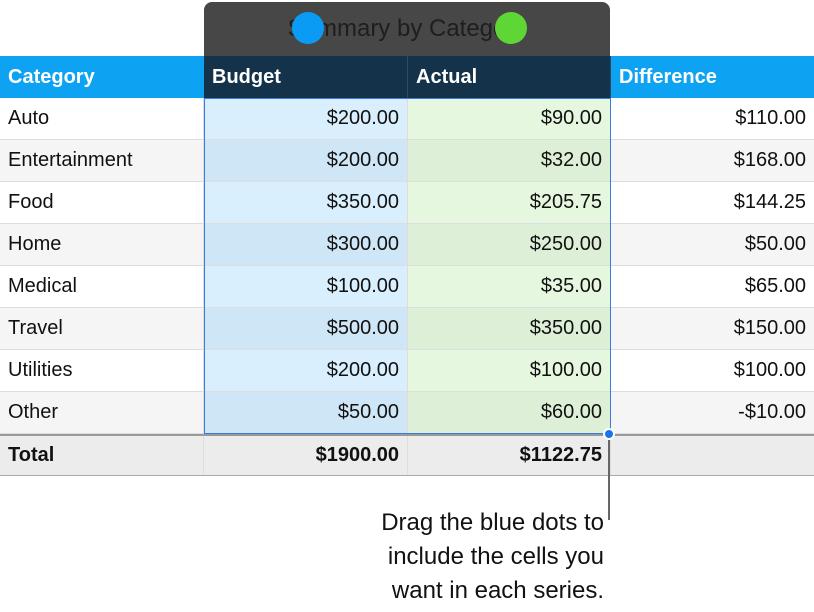 This screenshot has height=612, width=814. I want to click on table-row: Home $300.00 $250.00 $50.00, so click(407, 245).